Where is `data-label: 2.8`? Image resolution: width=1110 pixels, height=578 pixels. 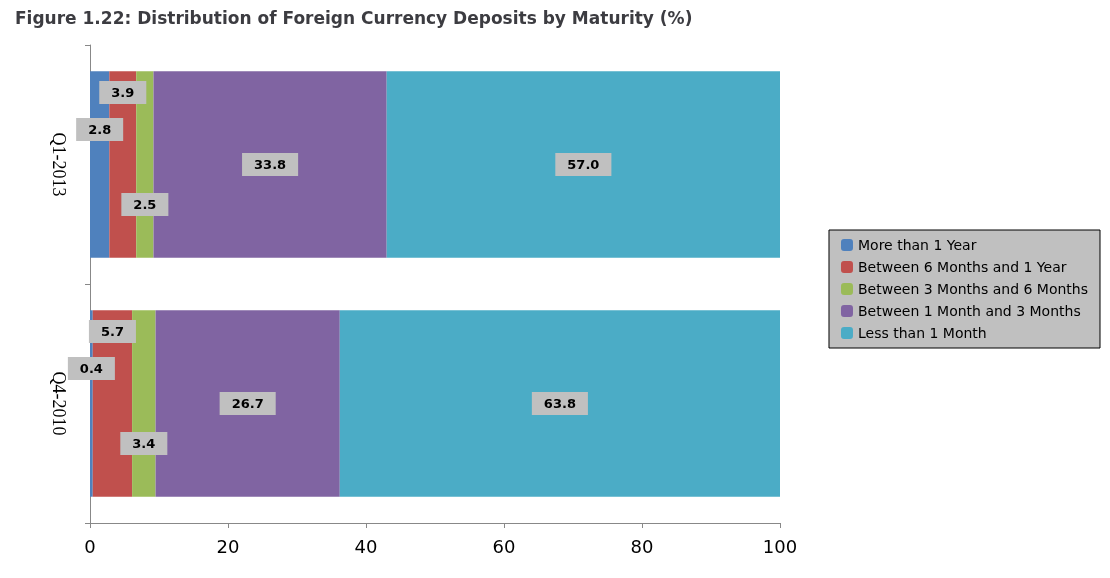
data-label: 2.8 is located at coordinates (100, 129).